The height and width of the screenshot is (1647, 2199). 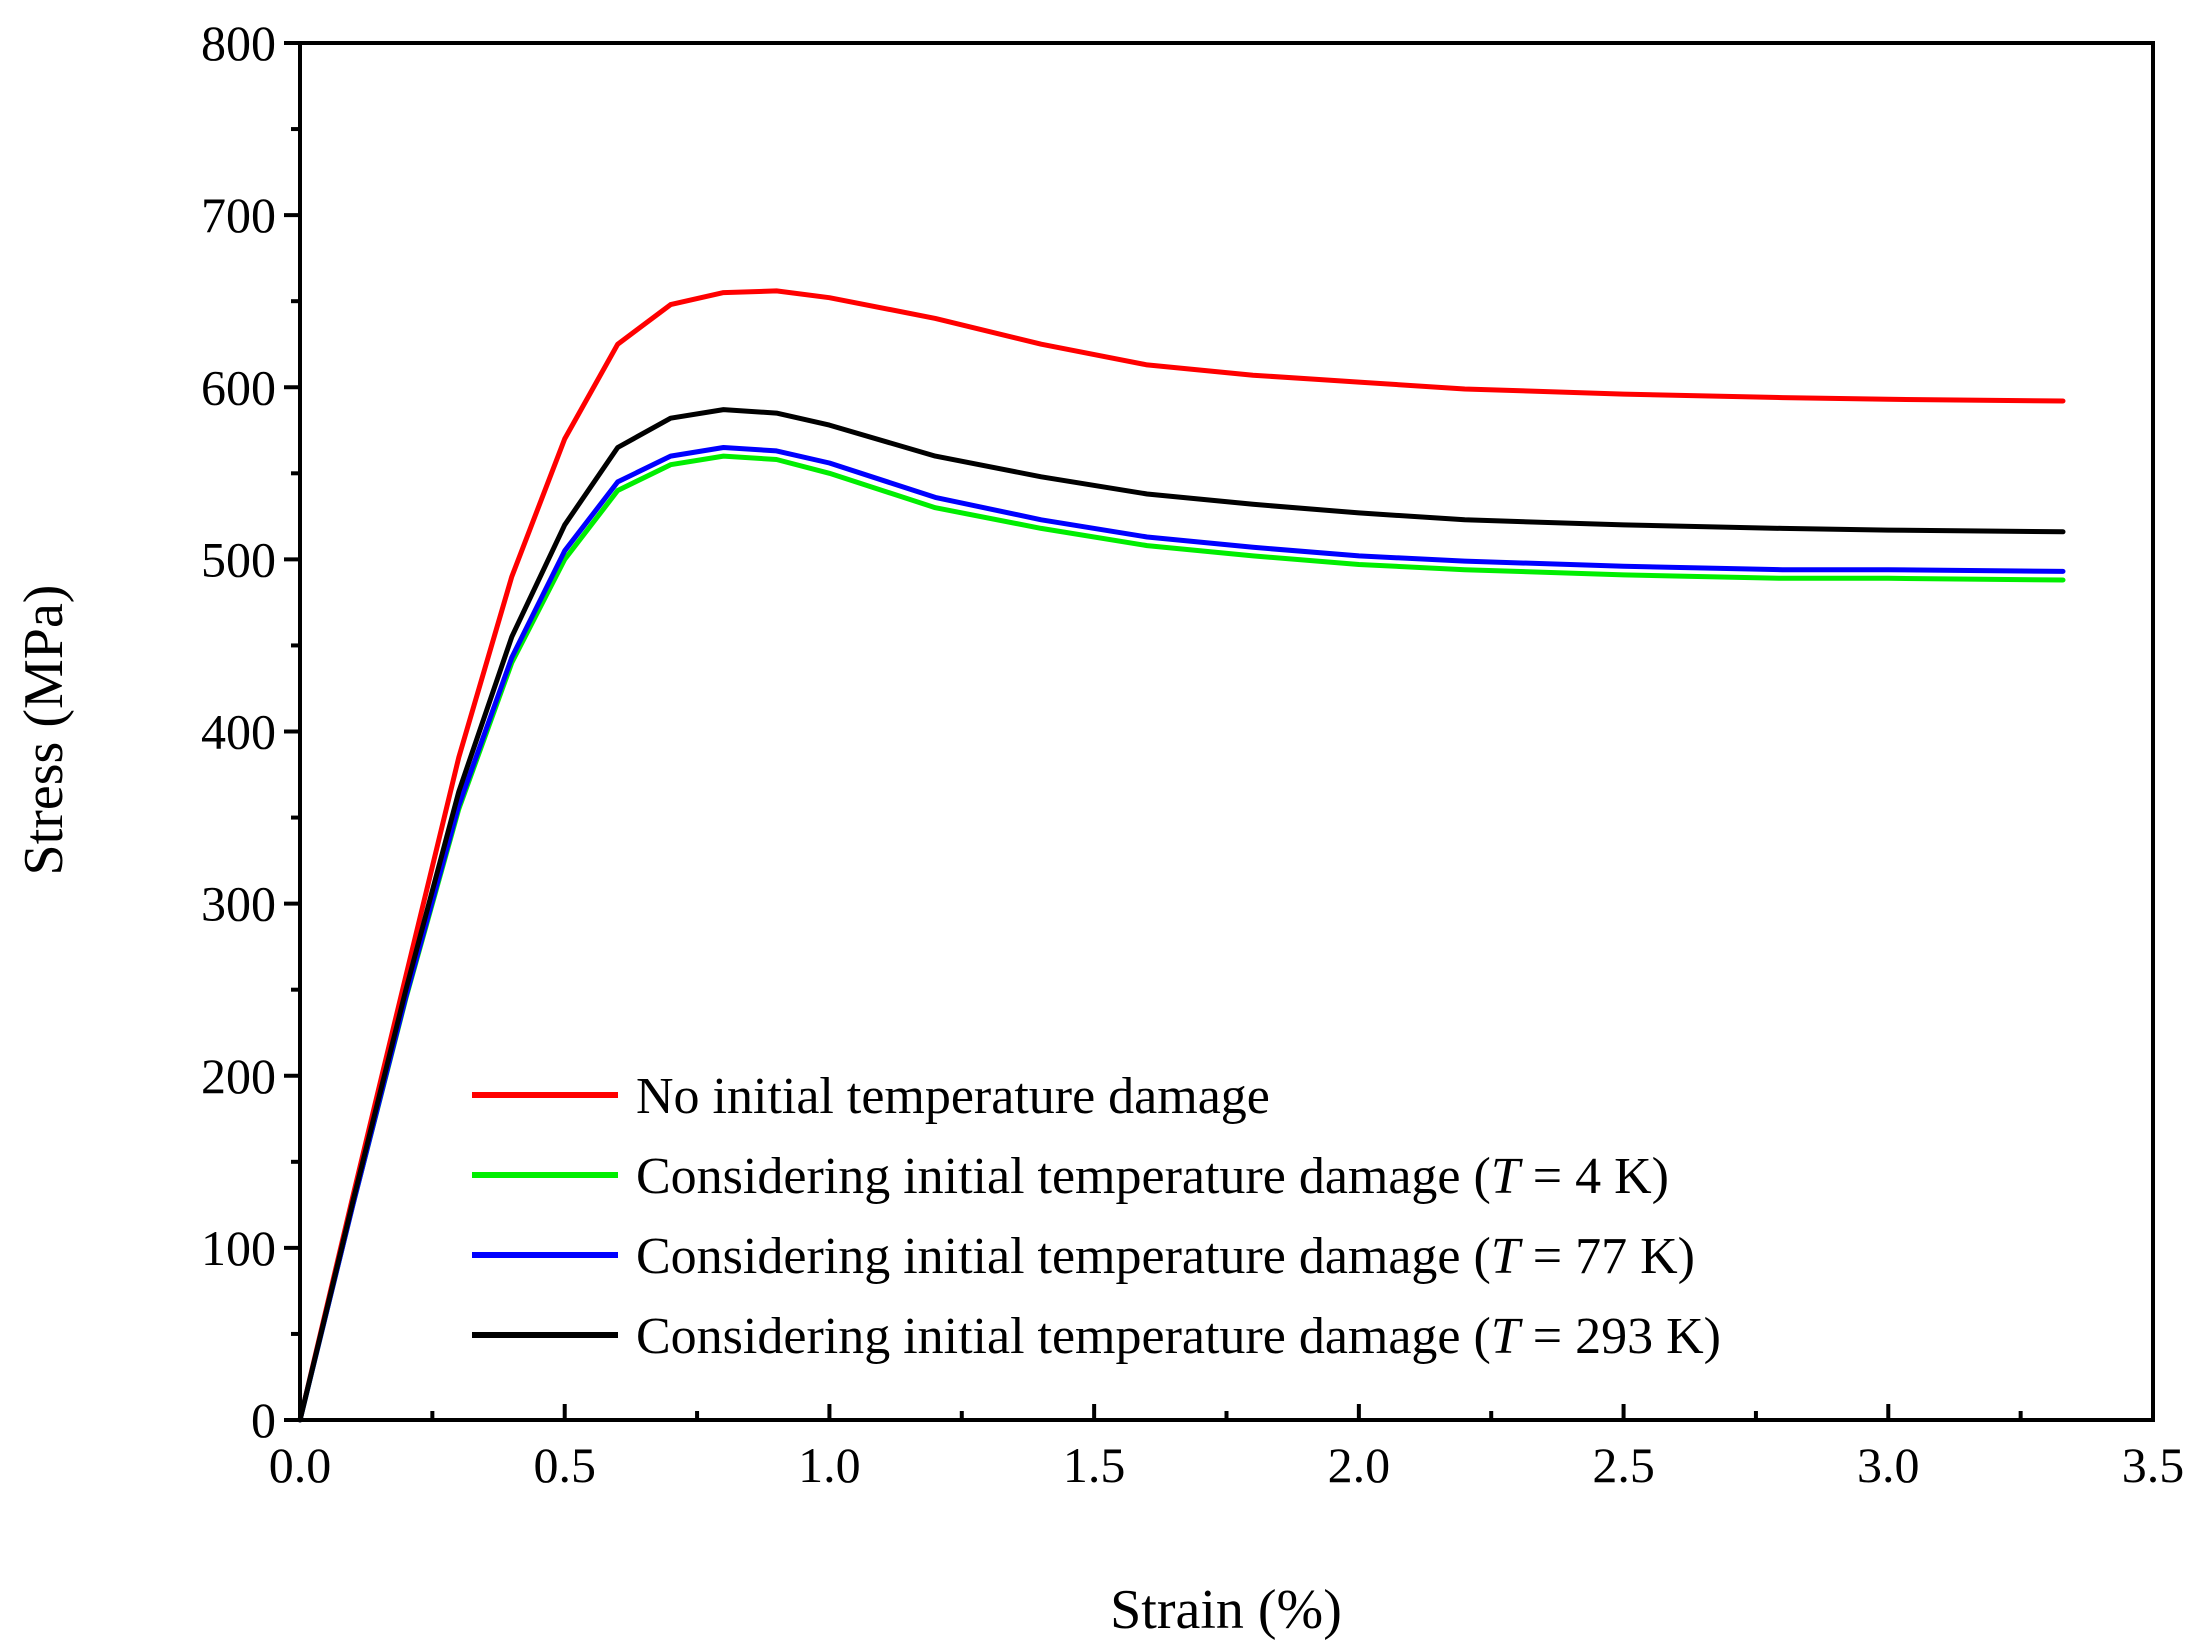 I want to click on y-axis-title: Stress (MPa), so click(x=44, y=730).